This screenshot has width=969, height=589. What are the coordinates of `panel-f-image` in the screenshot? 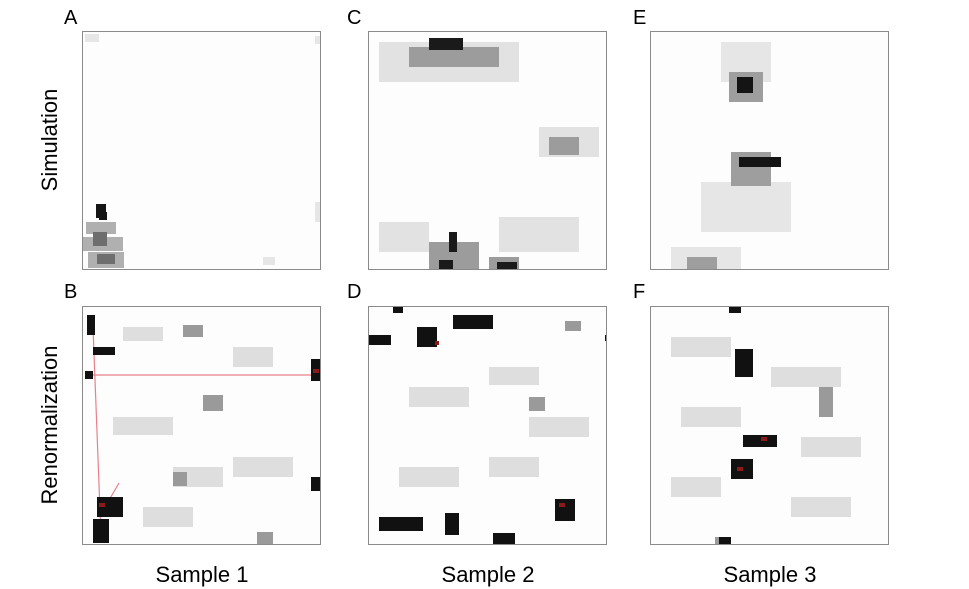 It's located at (766, 425).